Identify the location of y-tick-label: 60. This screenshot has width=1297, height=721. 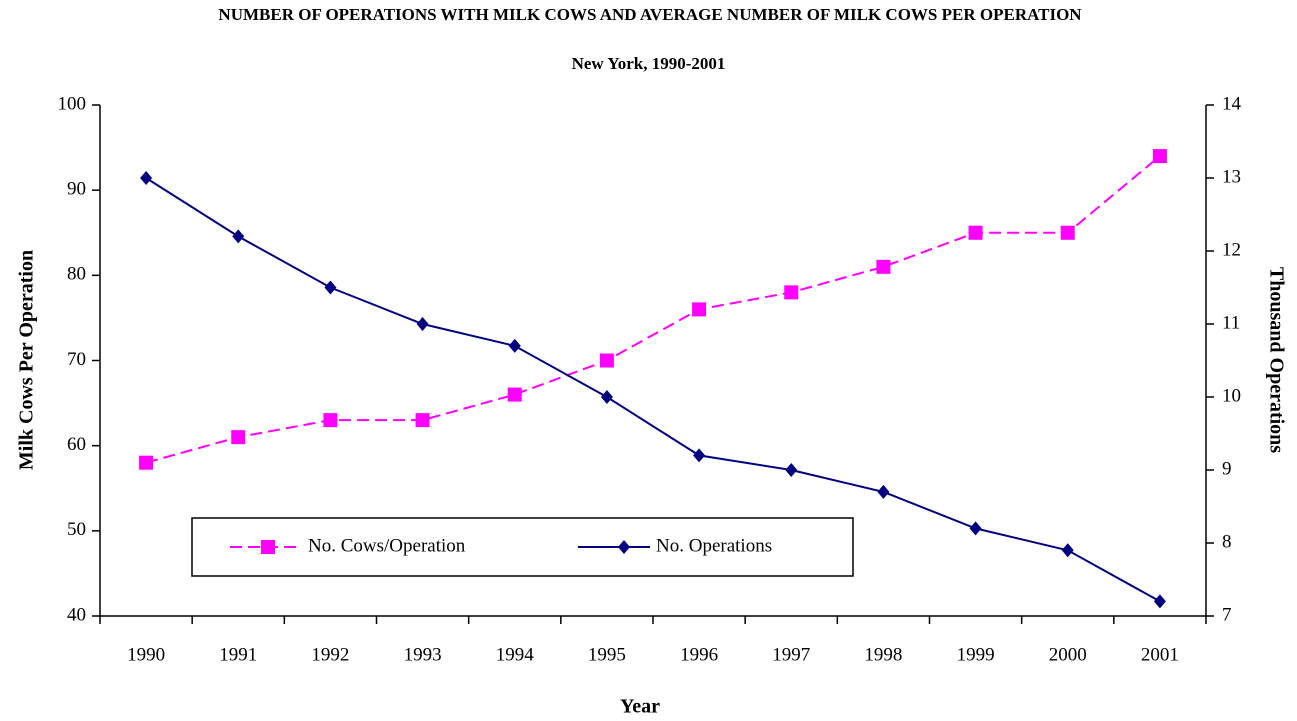
(76, 444).